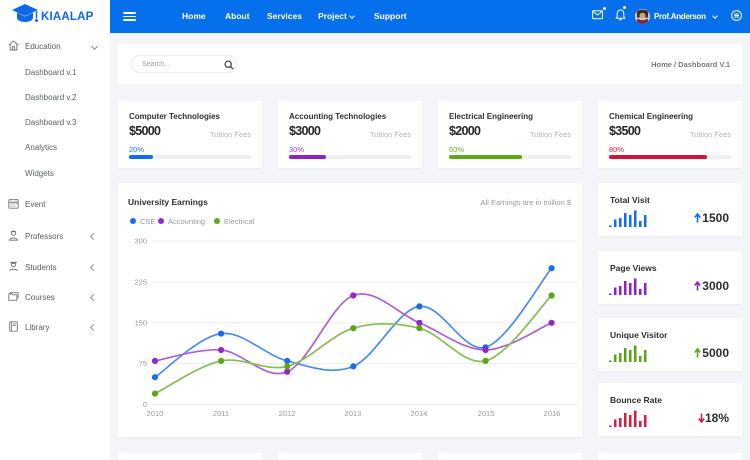 This screenshot has height=460, width=750. I want to click on svg-text: 2011, so click(221, 413).